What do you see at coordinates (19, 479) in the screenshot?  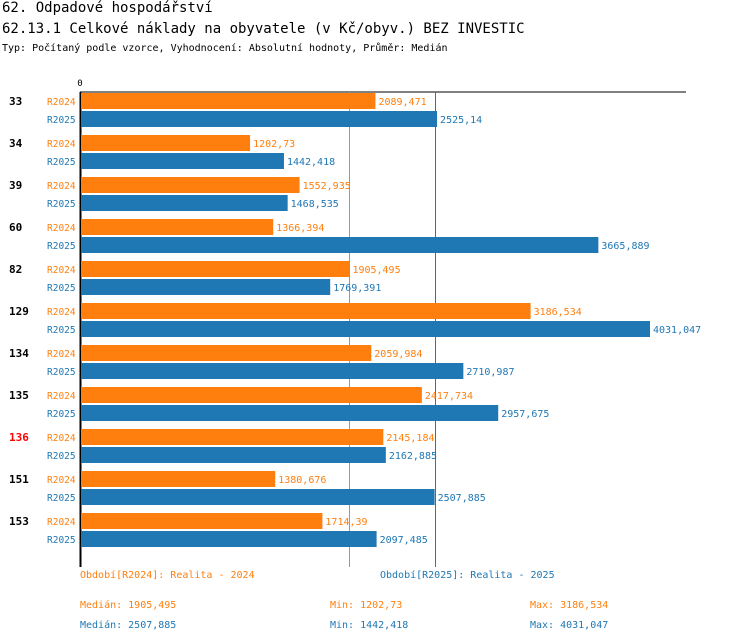 I see `category-label: 151` at bounding box center [19, 479].